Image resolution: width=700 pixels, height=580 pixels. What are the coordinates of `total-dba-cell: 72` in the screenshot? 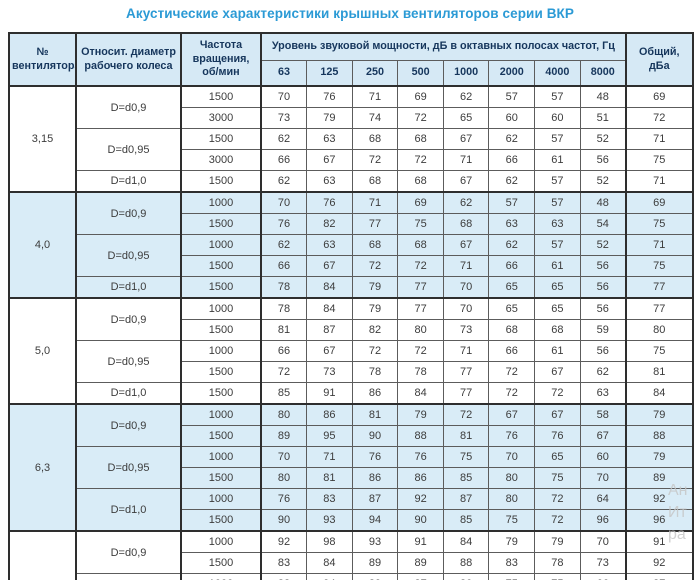 It's located at (659, 118).